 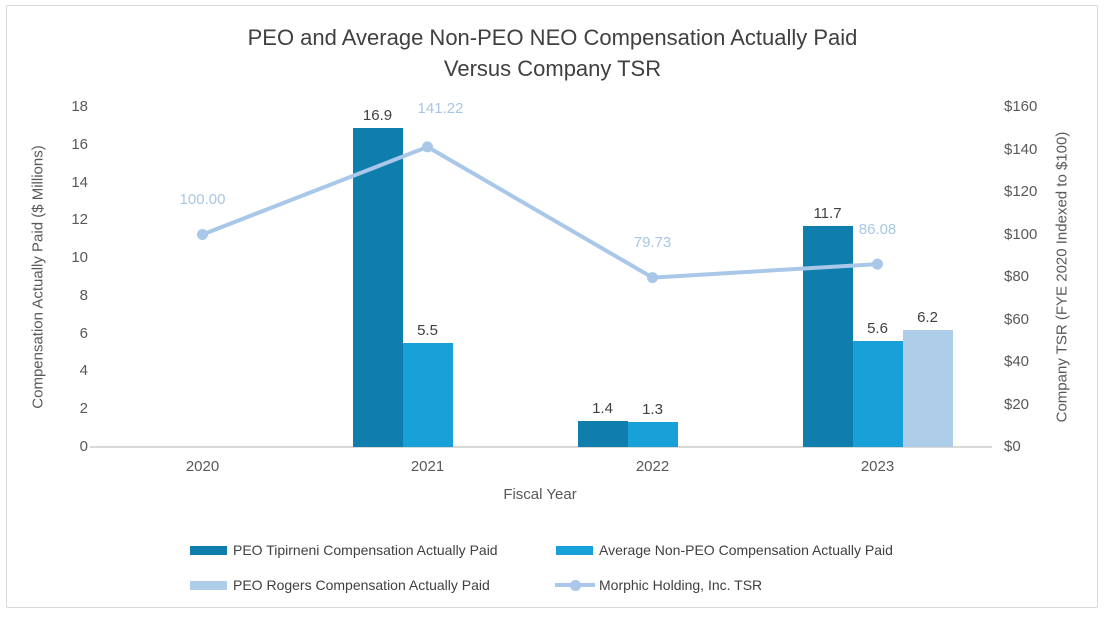 What do you see at coordinates (377, 287) in the screenshot?
I see `bar-series0-2021` at bounding box center [377, 287].